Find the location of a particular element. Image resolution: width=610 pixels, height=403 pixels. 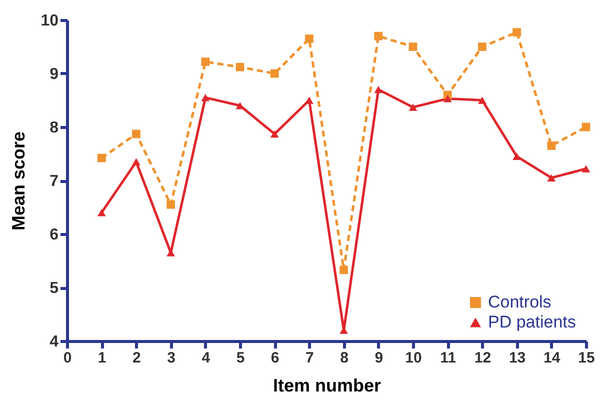

y-tick-label: 4 is located at coordinates (54, 342).